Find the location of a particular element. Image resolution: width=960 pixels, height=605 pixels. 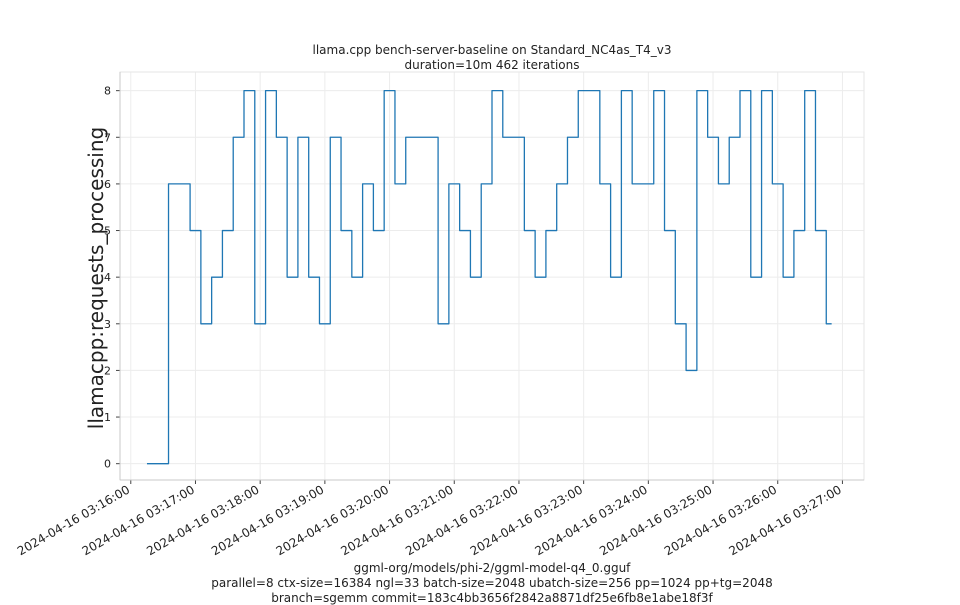

x-tick-label: 2024-04-16 03:22:00 is located at coordinates (461, 520).